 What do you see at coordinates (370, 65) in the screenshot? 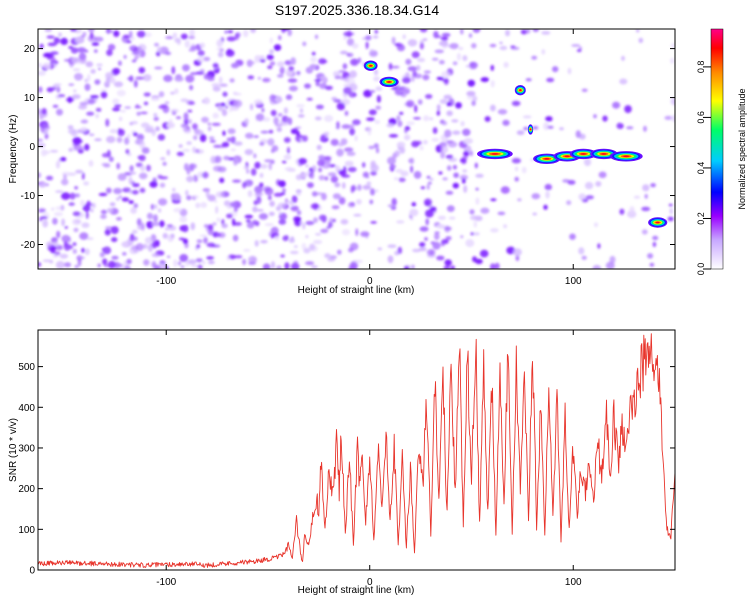
I see `spectrogram-feature` at bounding box center [370, 65].